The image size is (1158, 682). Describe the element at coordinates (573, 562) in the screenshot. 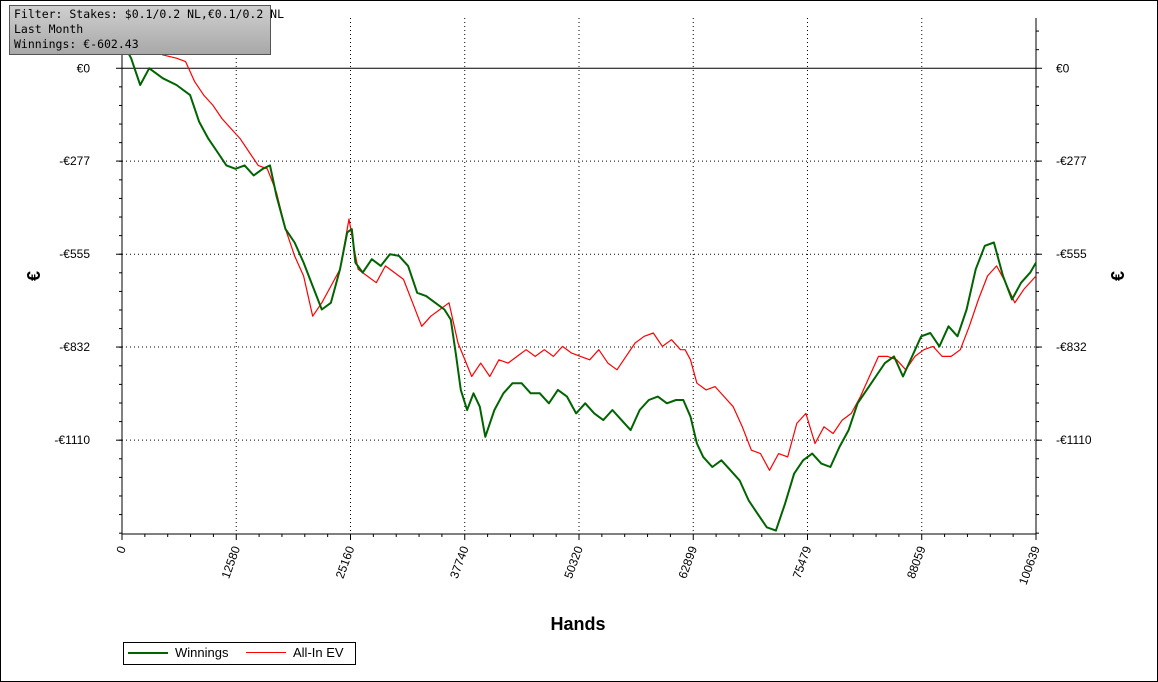

I see `x-tick-label: 50320` at that location.